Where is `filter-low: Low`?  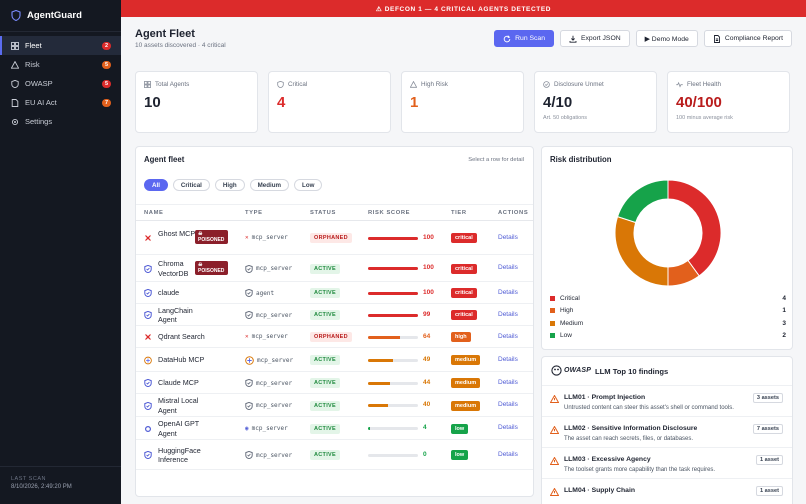 filter-low: Low is located at coordinates (308, 185).